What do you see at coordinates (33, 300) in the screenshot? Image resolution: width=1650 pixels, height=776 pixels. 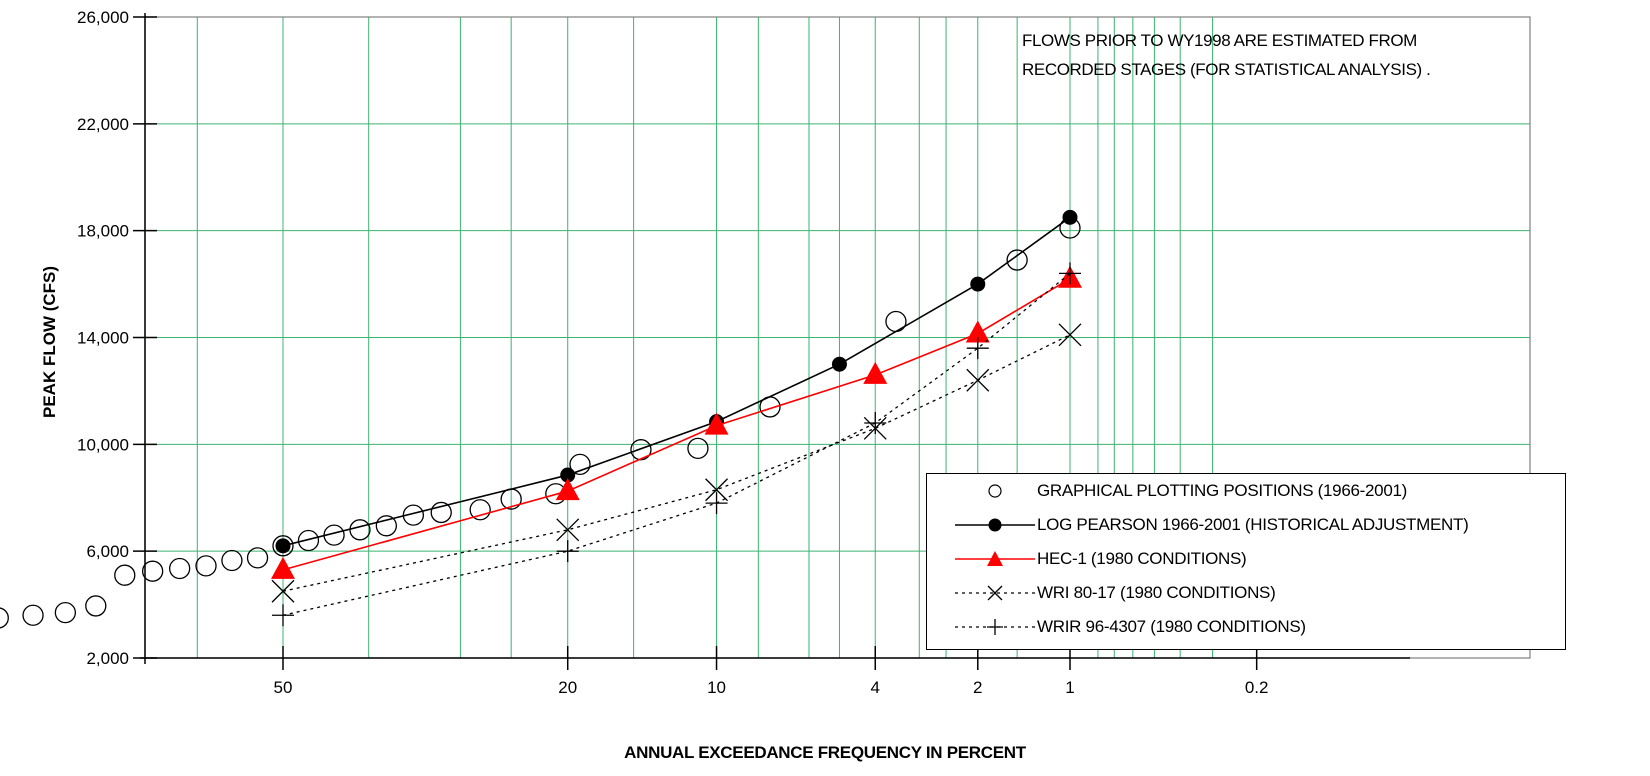 I see `y-axis-label-wrap: PEAK FLOW (CFS)` at bounding box center [33, 300].